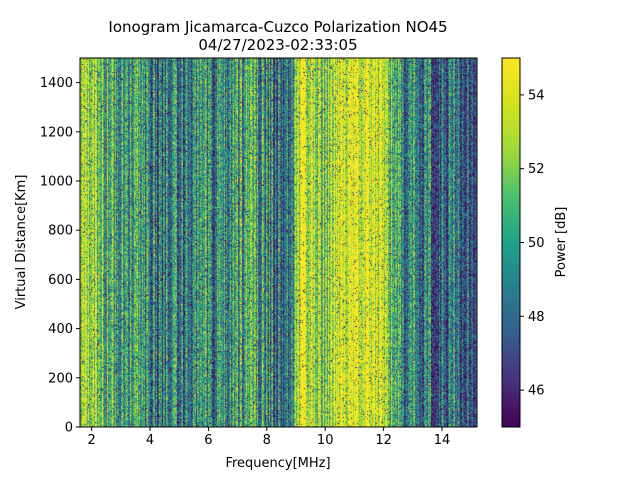 The height and width of the screenshot is (480, 640). What do you see at coordinates (60, 378) in the screenshot?
I see `y-tick-label: 200` at bounding box center [60, 378].